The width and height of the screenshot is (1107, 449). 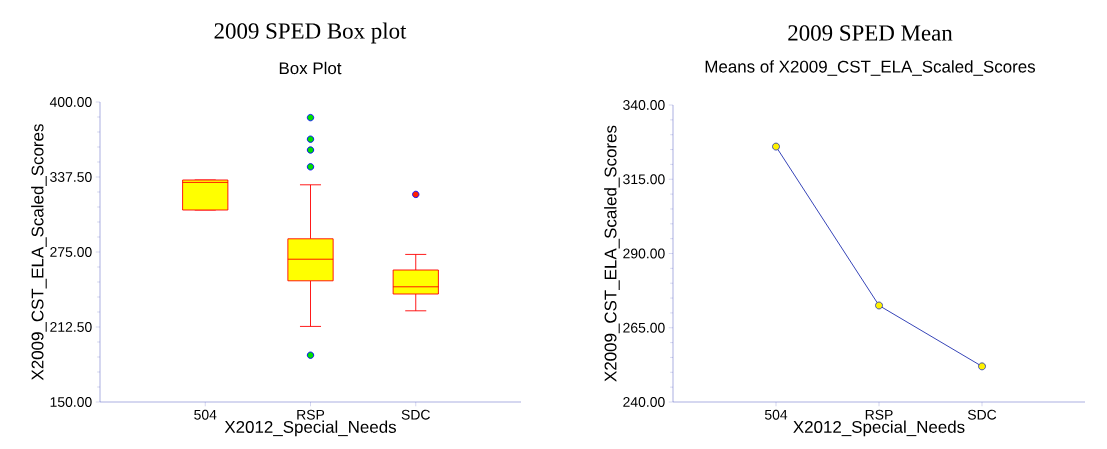 What do you see at coordinates (310, 68) in the screenshot?
I see `chart-subtitle: Box Plot` at bounding box center [310, 68].